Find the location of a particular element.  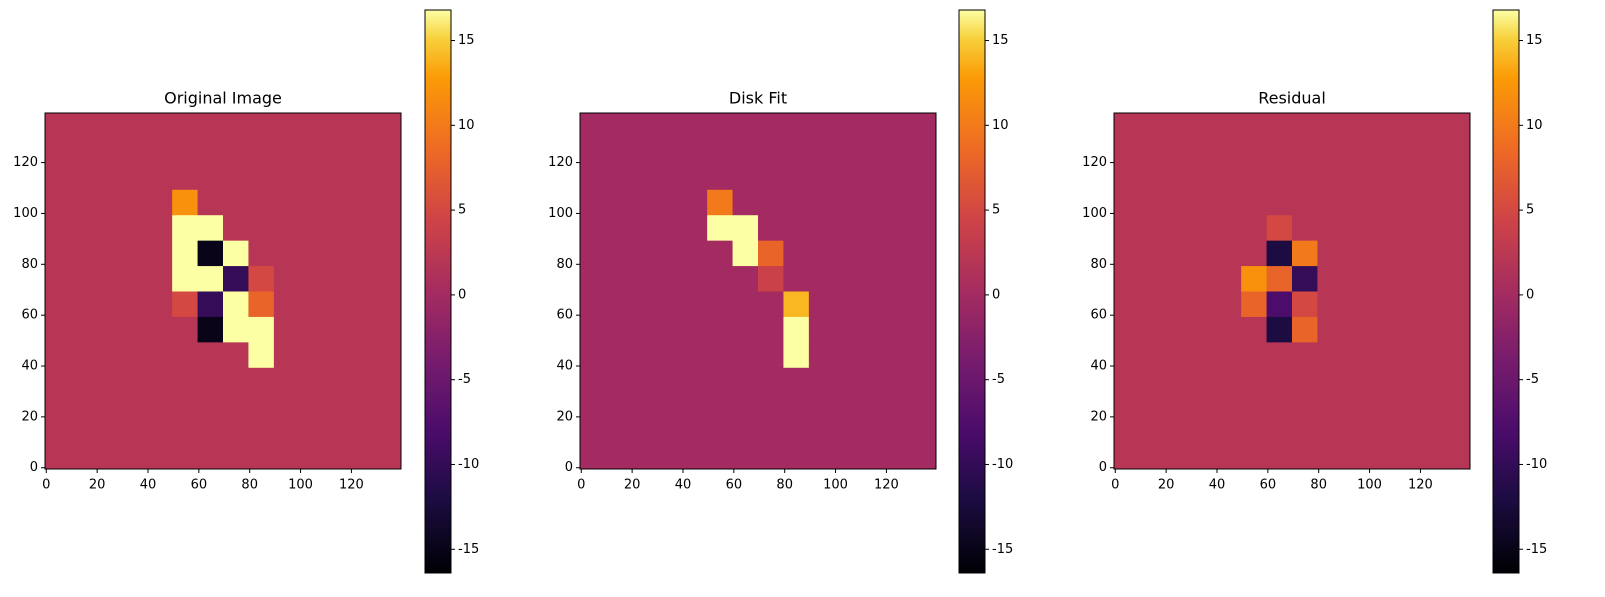

x-tick-label: 40 is located at coordinates (1217, 485).